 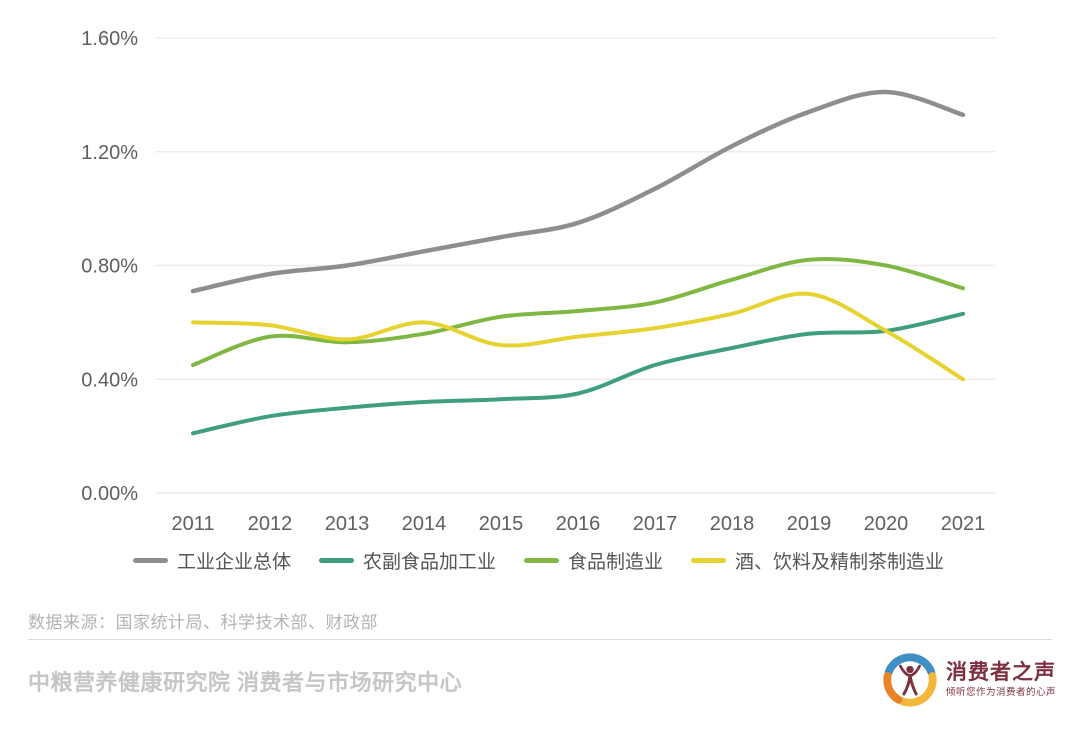 I want to click on logo-tagline: 倾听您作为消费者的心声, so click(x=1000, y=693).